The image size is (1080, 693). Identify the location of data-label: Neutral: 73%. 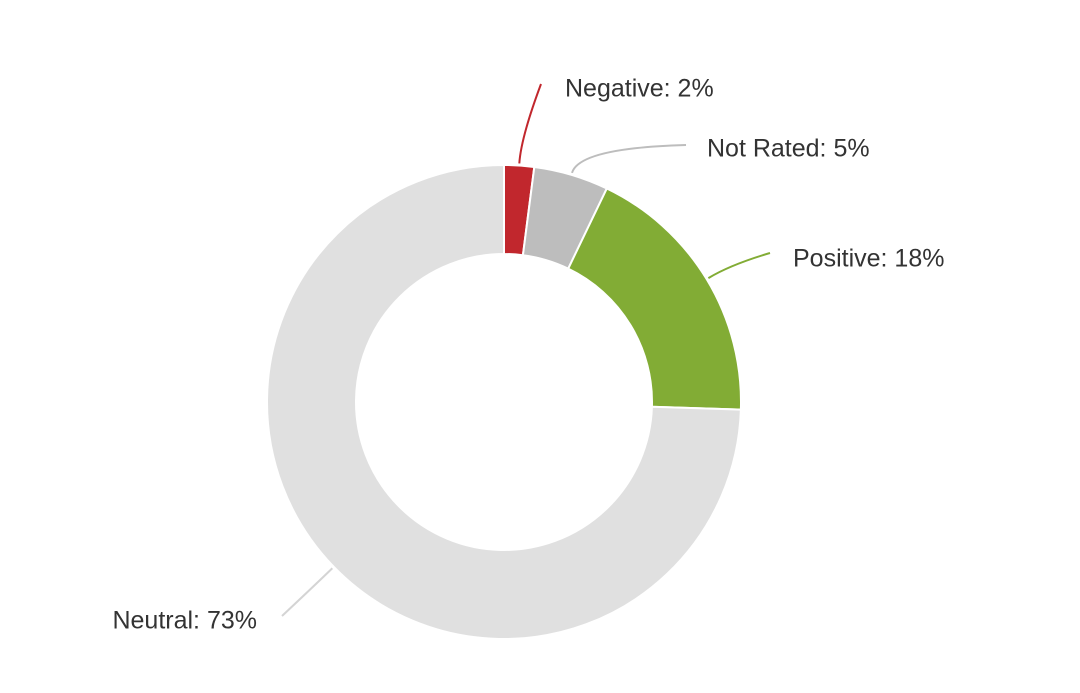
(184, 621).